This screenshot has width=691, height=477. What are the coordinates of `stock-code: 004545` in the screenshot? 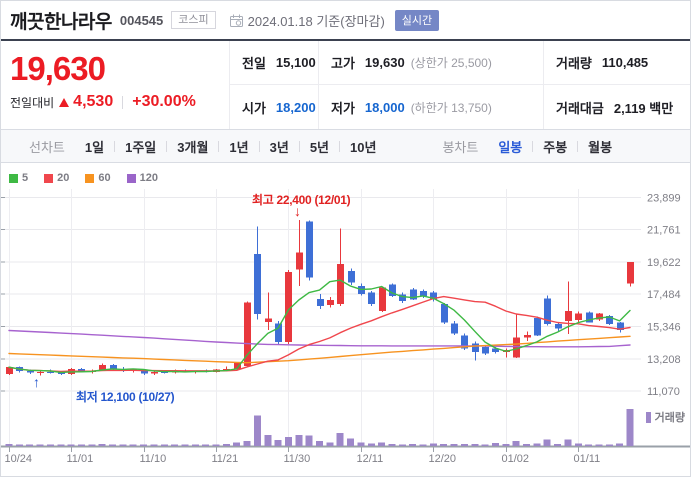 It's located at (141, 20).